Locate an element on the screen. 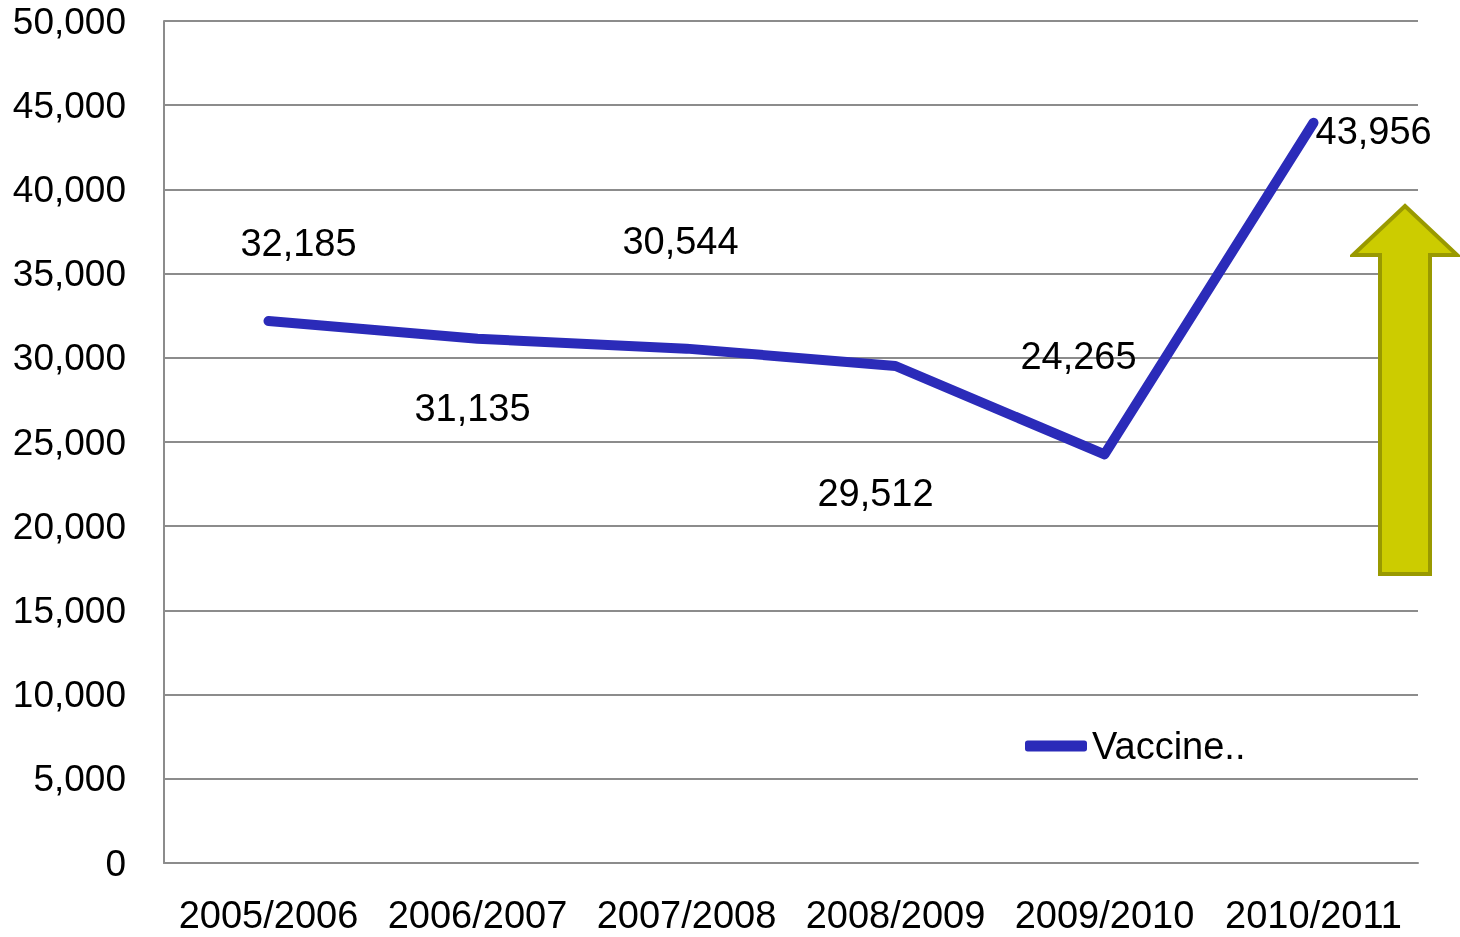 Image resolution: width=1460 pixels, height=937 pixels. y-tick-label: 25,000 is located at coordinates (69, 442).